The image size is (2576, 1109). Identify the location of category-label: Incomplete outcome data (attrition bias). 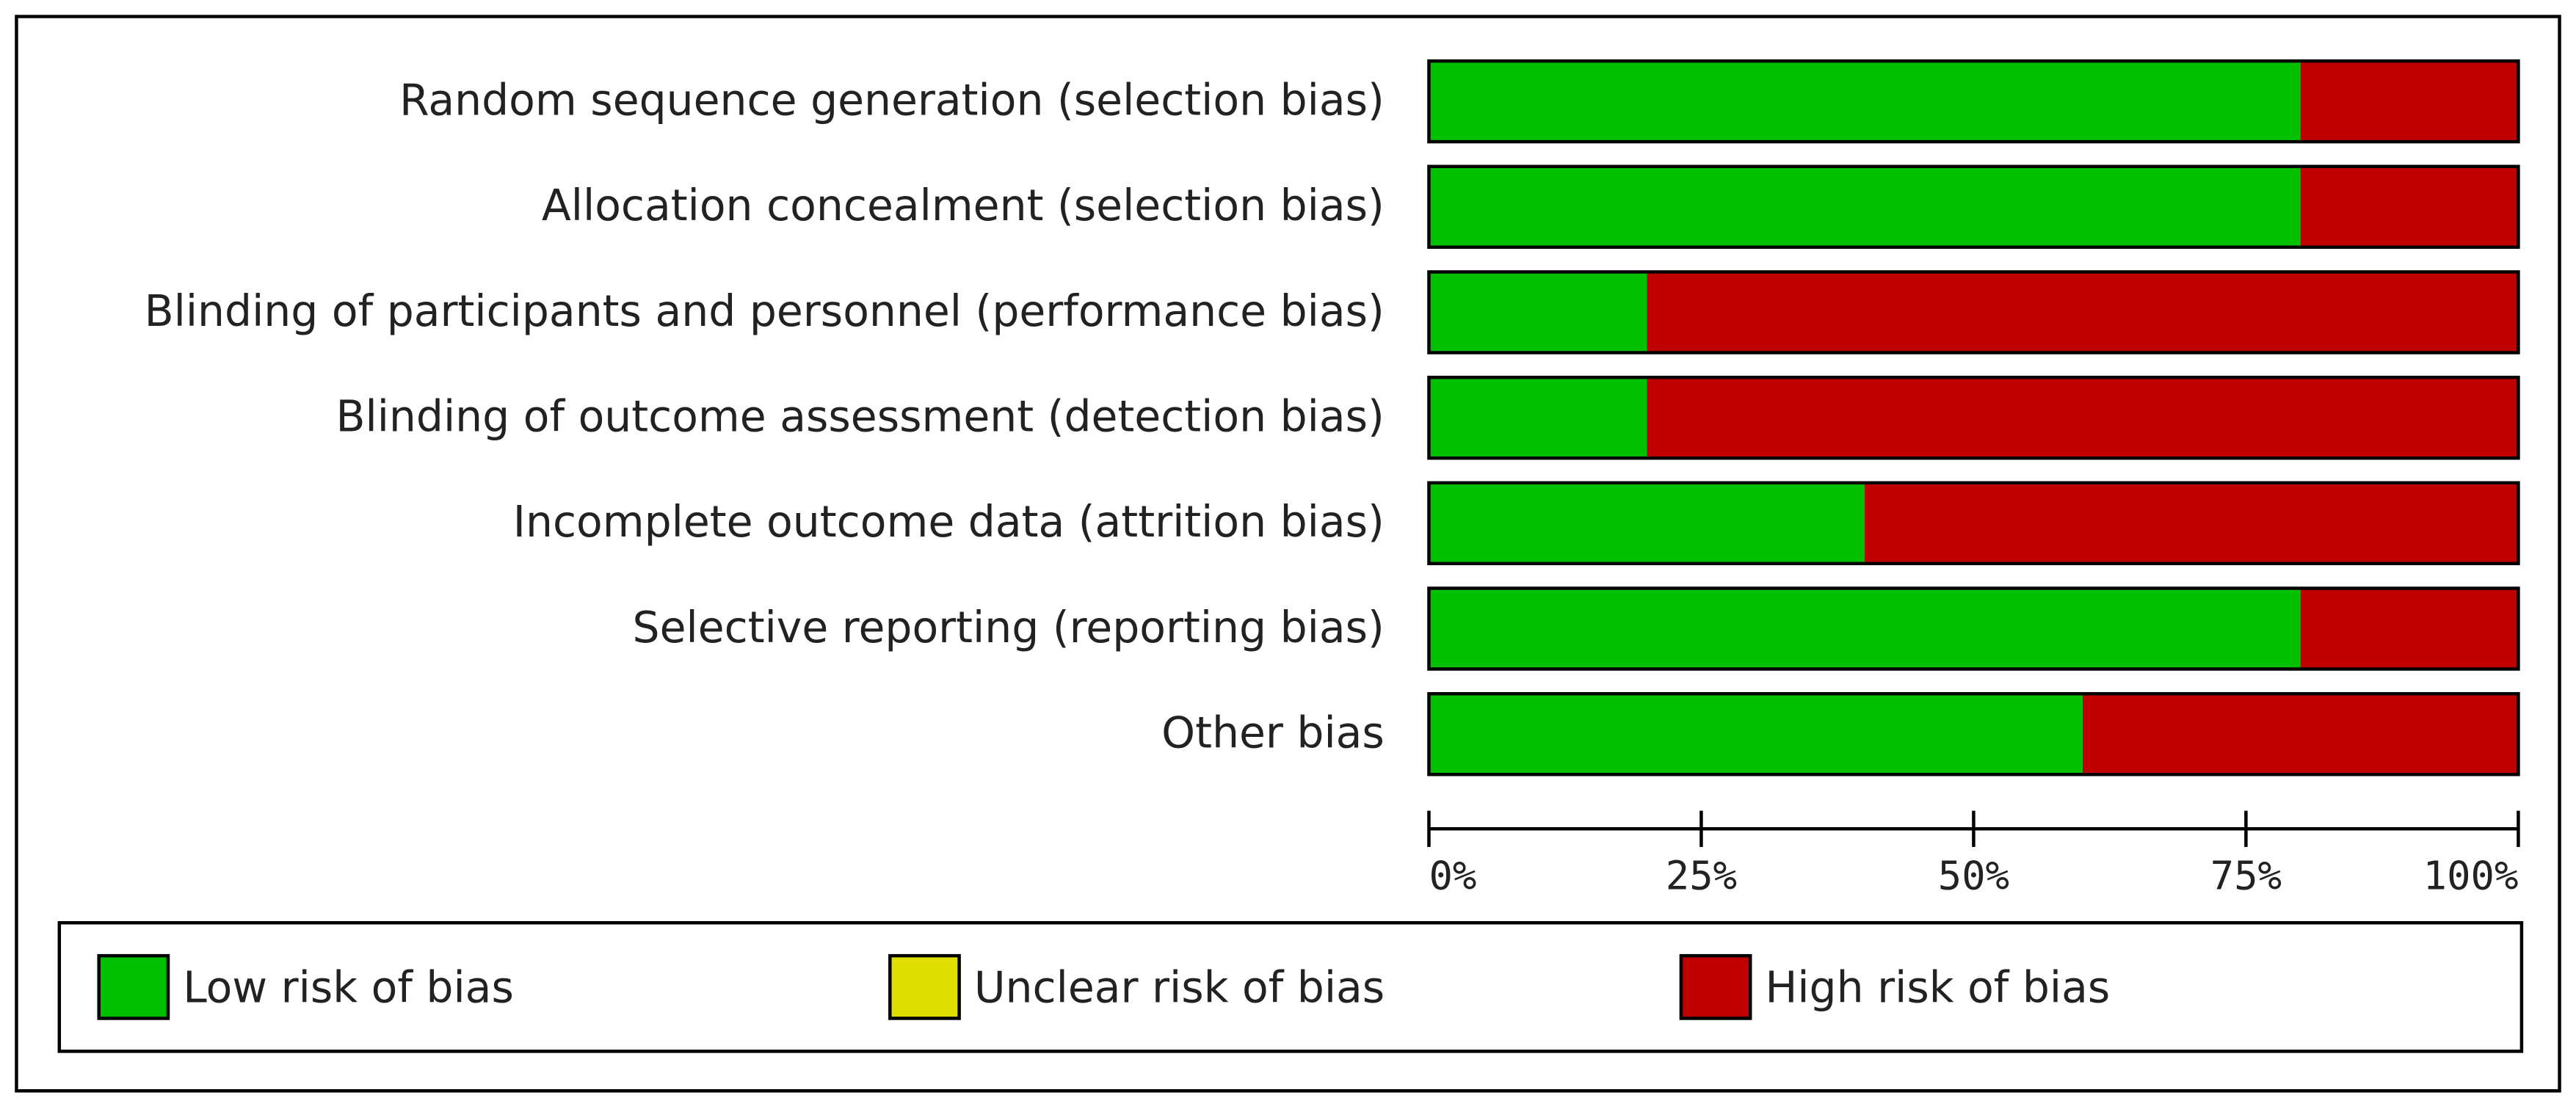
(949, 522).